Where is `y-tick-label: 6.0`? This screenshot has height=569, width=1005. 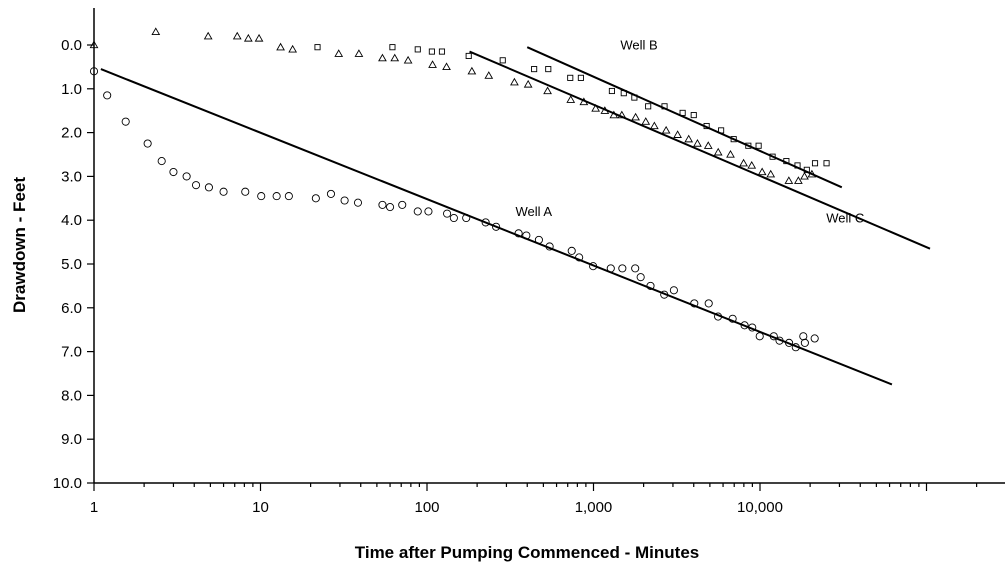 y-tick-label: 6.0 is located at coordinates (71, 308).